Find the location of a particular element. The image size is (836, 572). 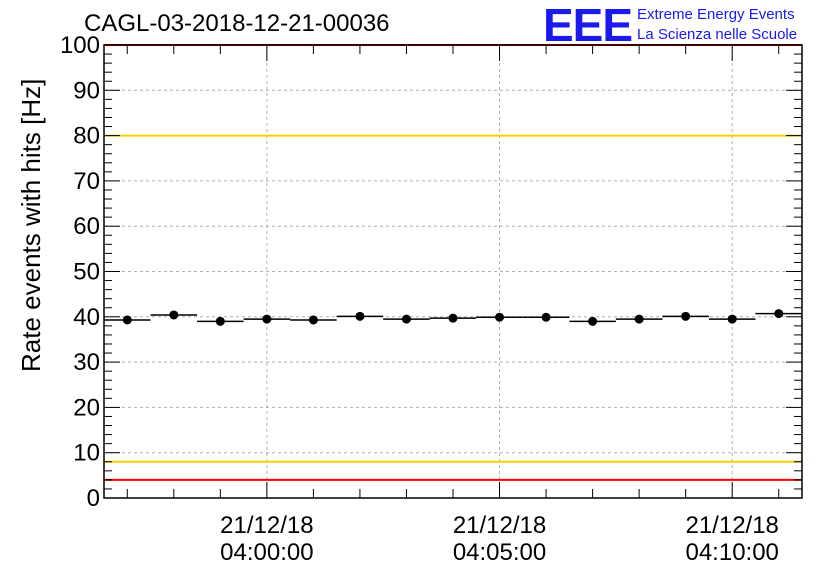

y-tick-label-100: 100 is located at coordinates (80, 45).